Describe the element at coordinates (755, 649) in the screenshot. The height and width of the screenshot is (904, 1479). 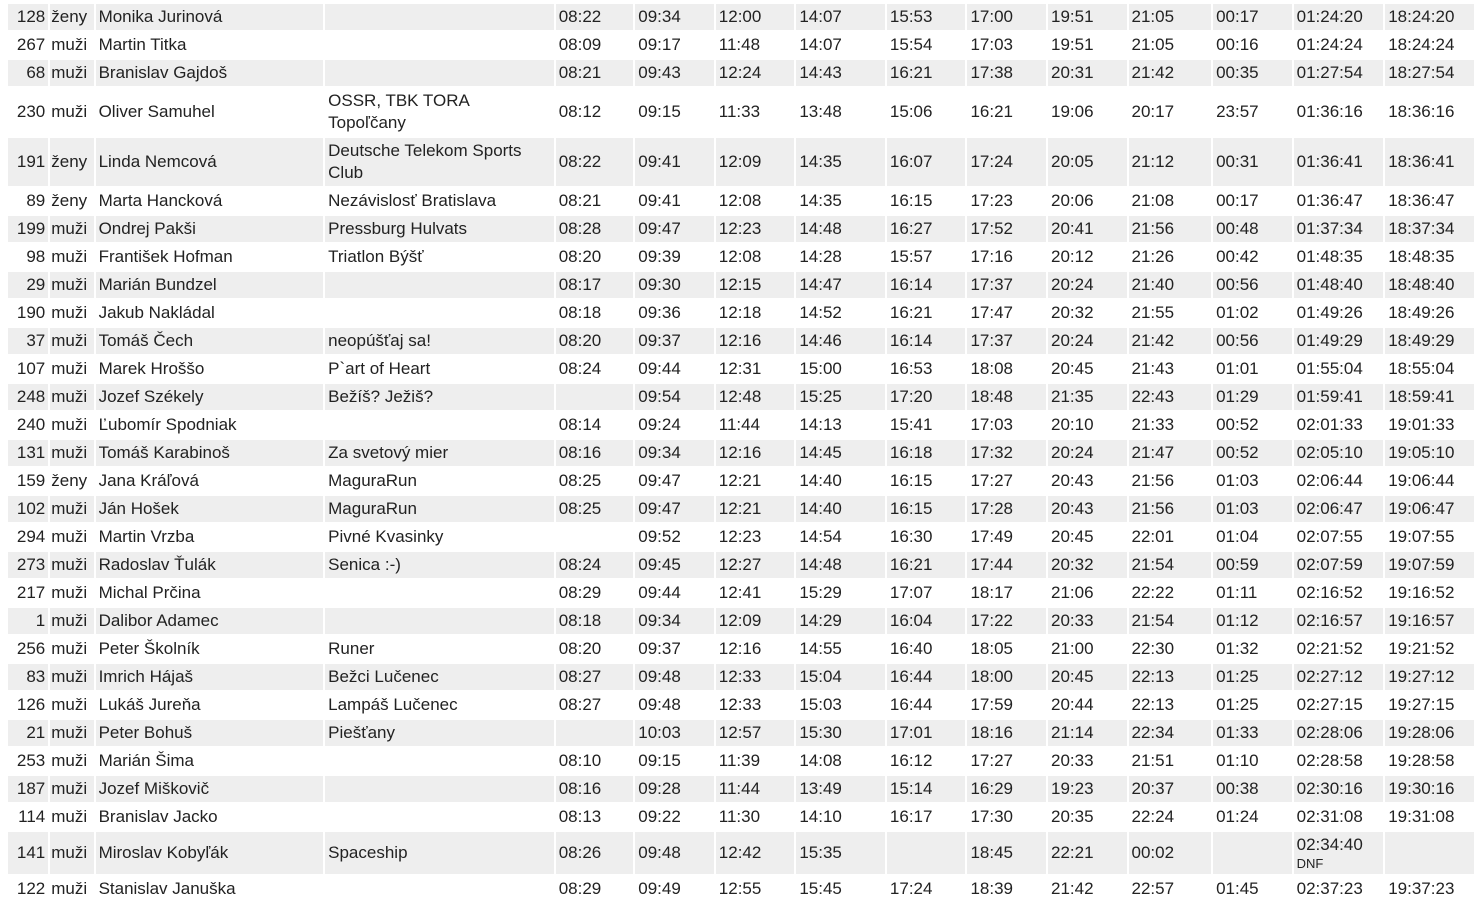
I see `time-cell: 12:16` at that location.